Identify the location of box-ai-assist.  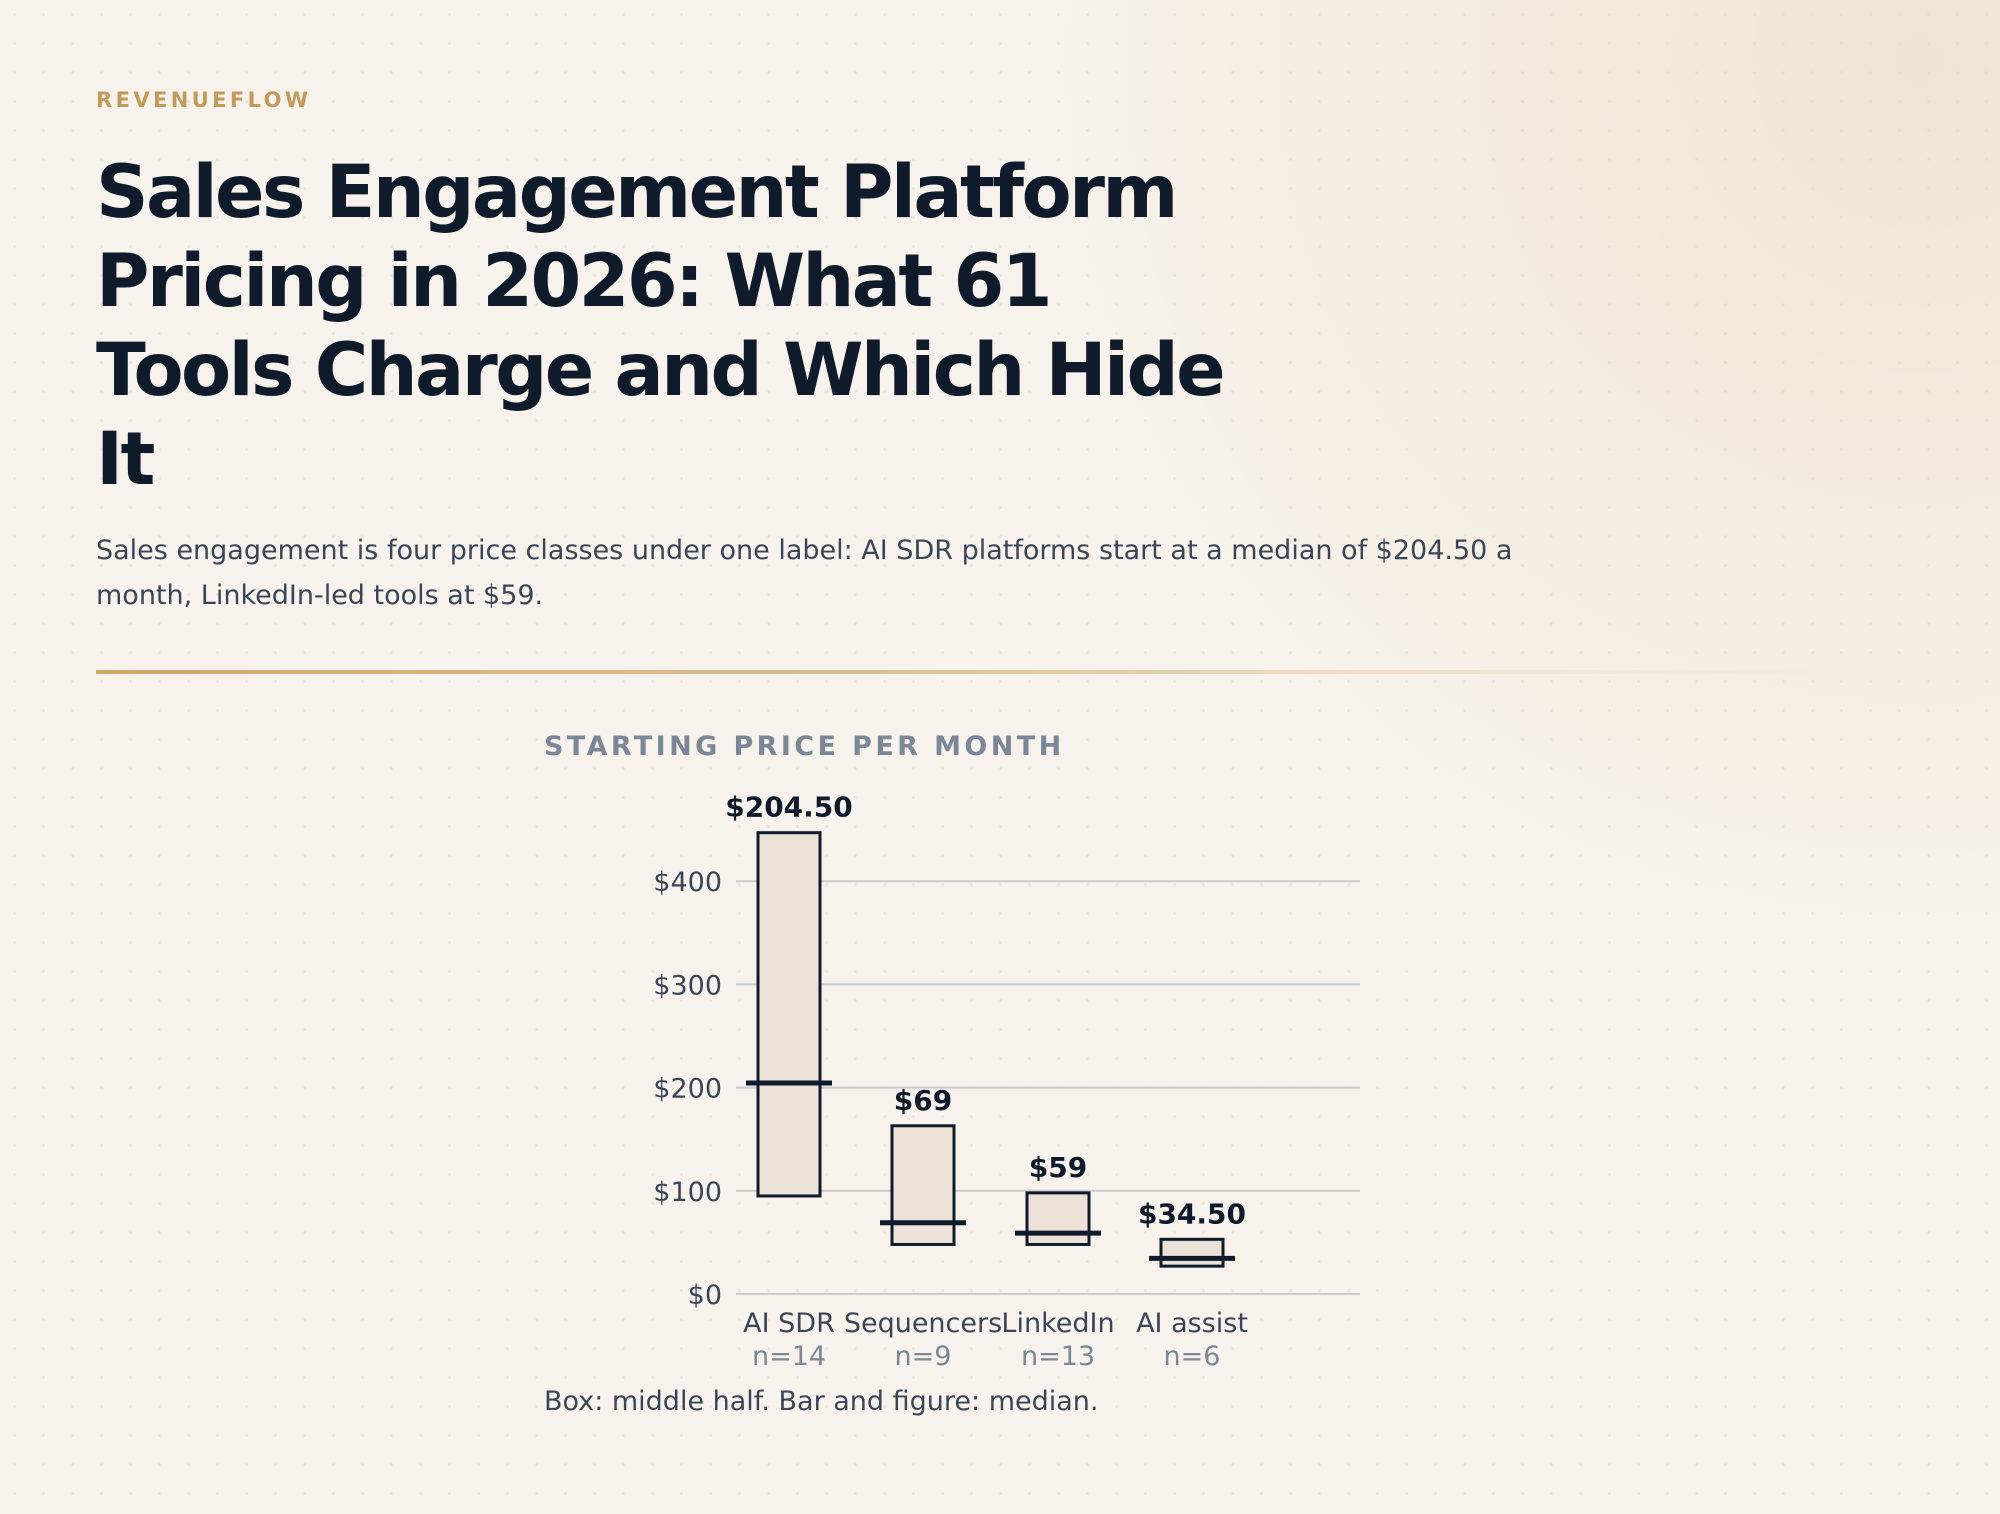
(1192, 1252).